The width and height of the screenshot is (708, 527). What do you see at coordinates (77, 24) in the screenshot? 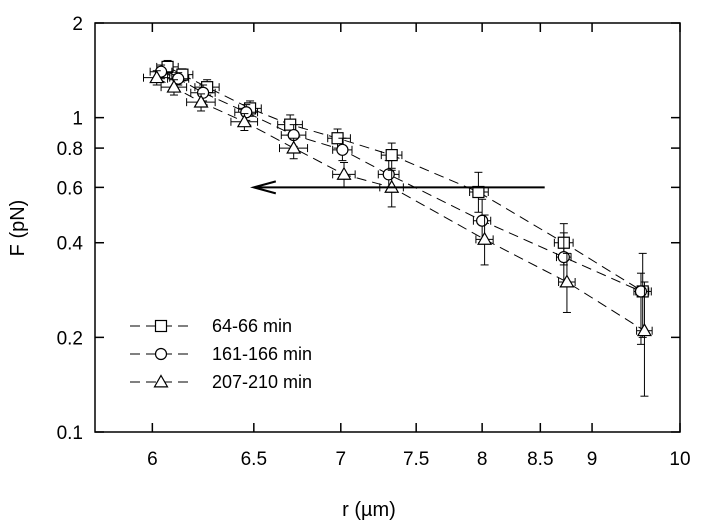
I see `y-tick-label: 2` at bounding box center [77, 24].